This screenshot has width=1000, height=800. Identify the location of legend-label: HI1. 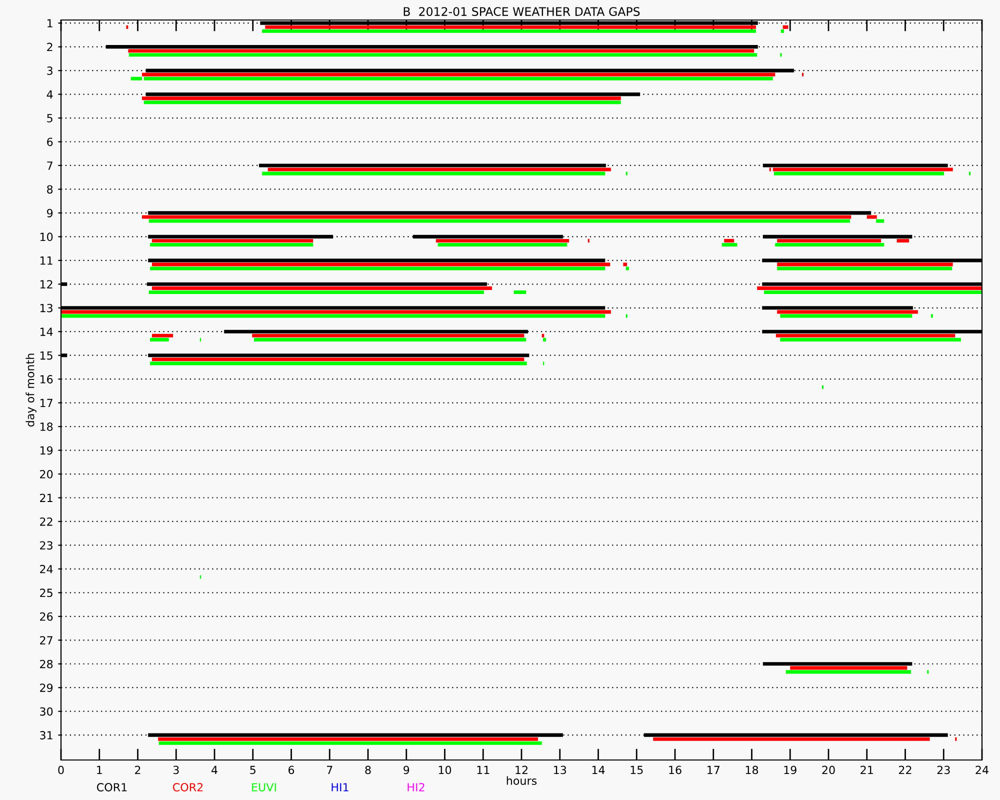
(340, 787).